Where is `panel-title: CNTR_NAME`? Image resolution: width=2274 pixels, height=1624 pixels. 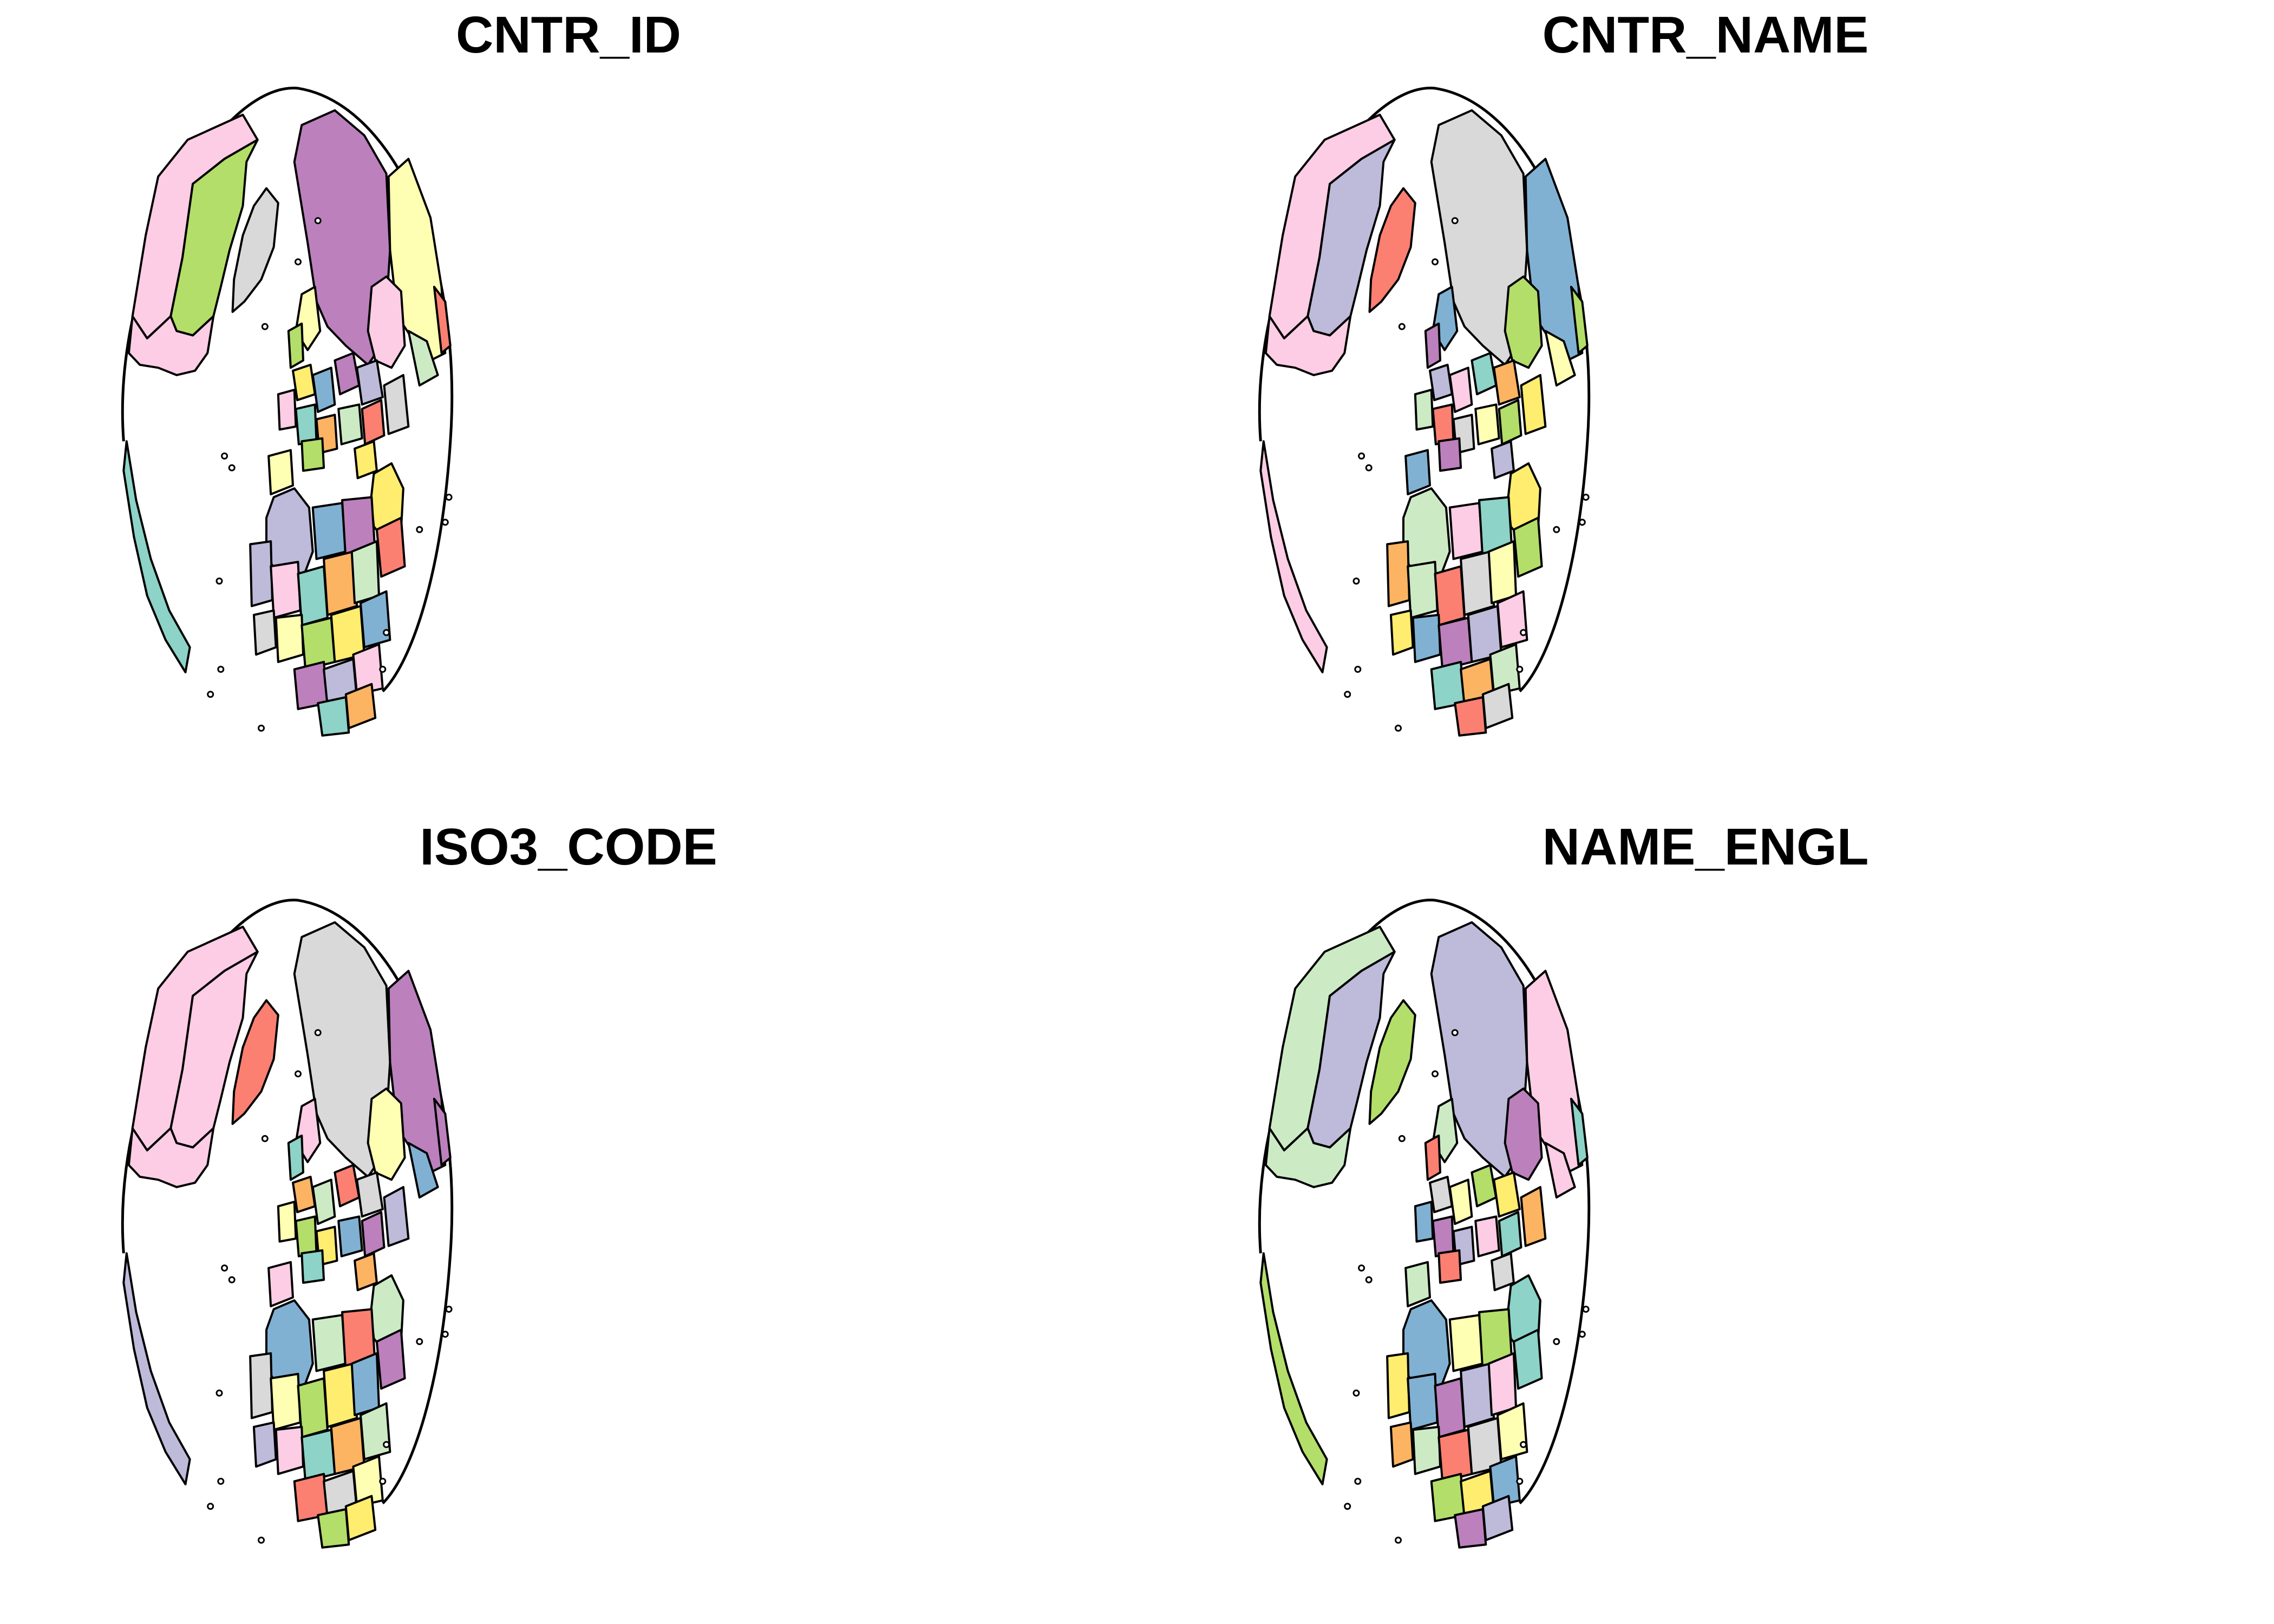 panel-title: CNTR_NAME is located at coordinates (1706, 35).